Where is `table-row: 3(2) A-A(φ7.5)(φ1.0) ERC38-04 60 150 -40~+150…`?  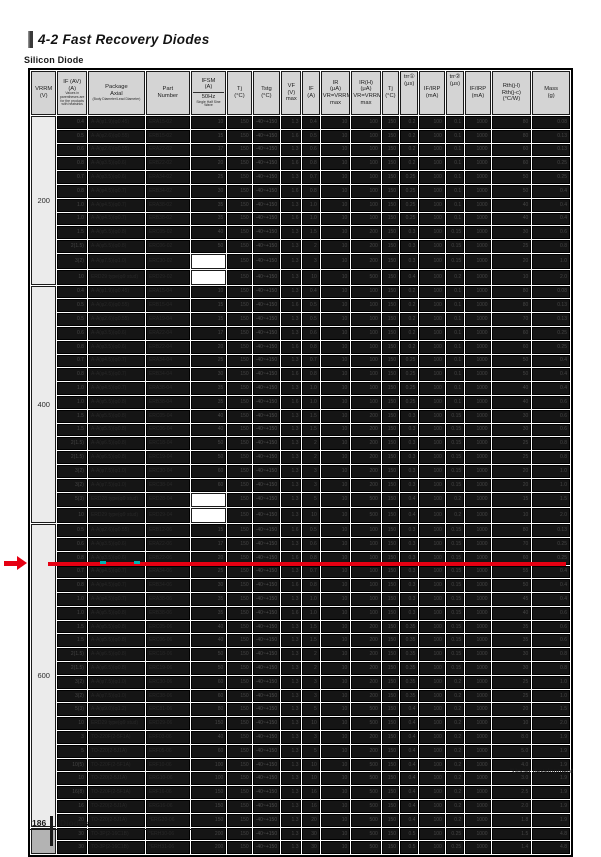
table-row: 3(2) A-A(φ7.5)(φ1.0) ERC38-04 60 150 -40~+150… is located at coordinates (300, 485).